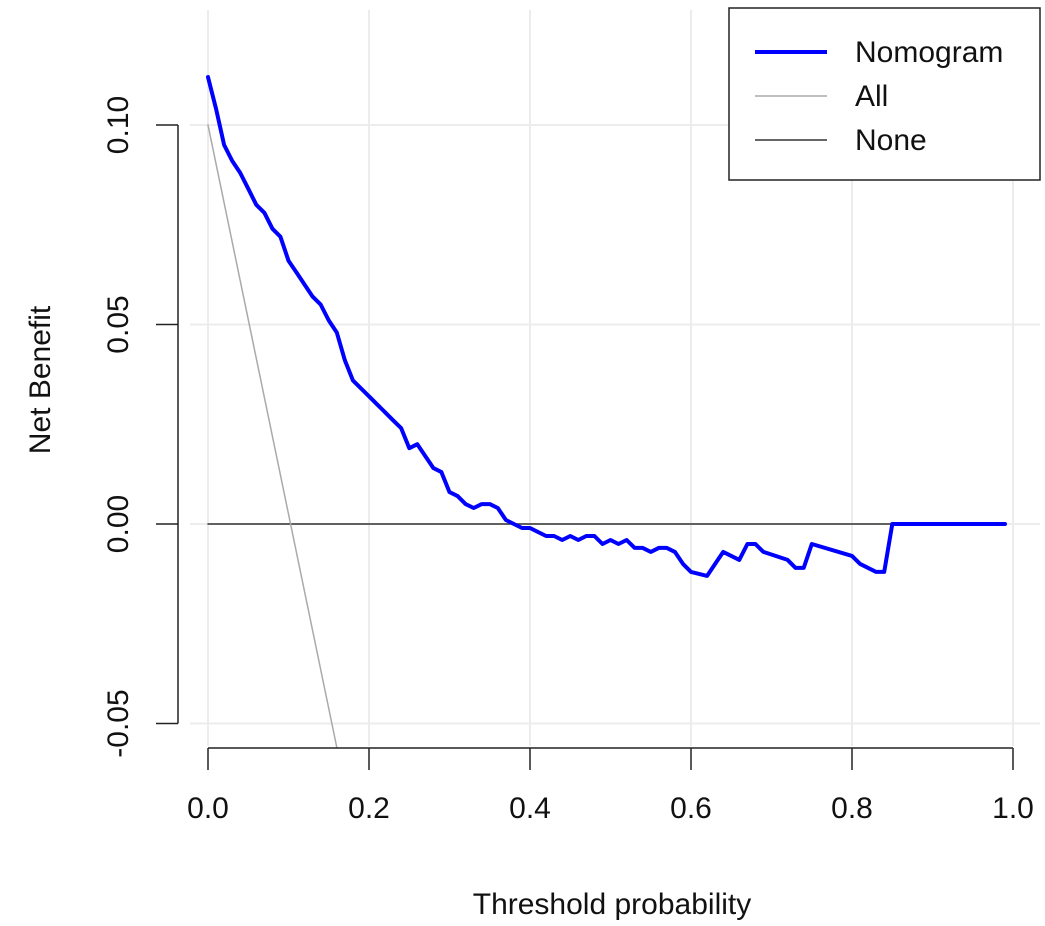 The image size is (1045, 926). I want to click on legend-label-none: None, so click(891, 140).